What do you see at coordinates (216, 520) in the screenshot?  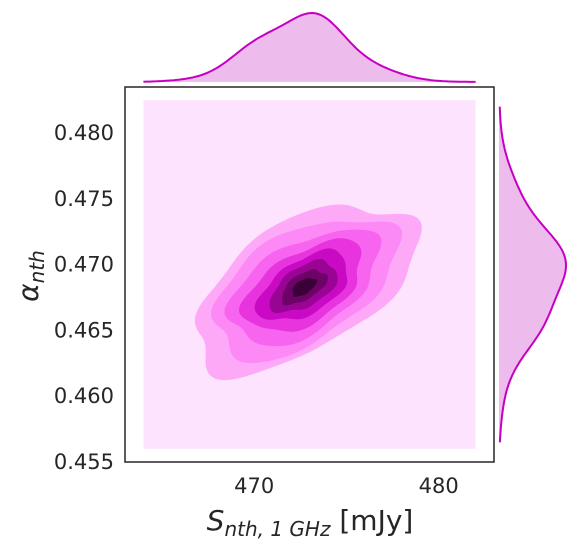 I see `x-axis-label-main: S` at bounding box center [216, 520].